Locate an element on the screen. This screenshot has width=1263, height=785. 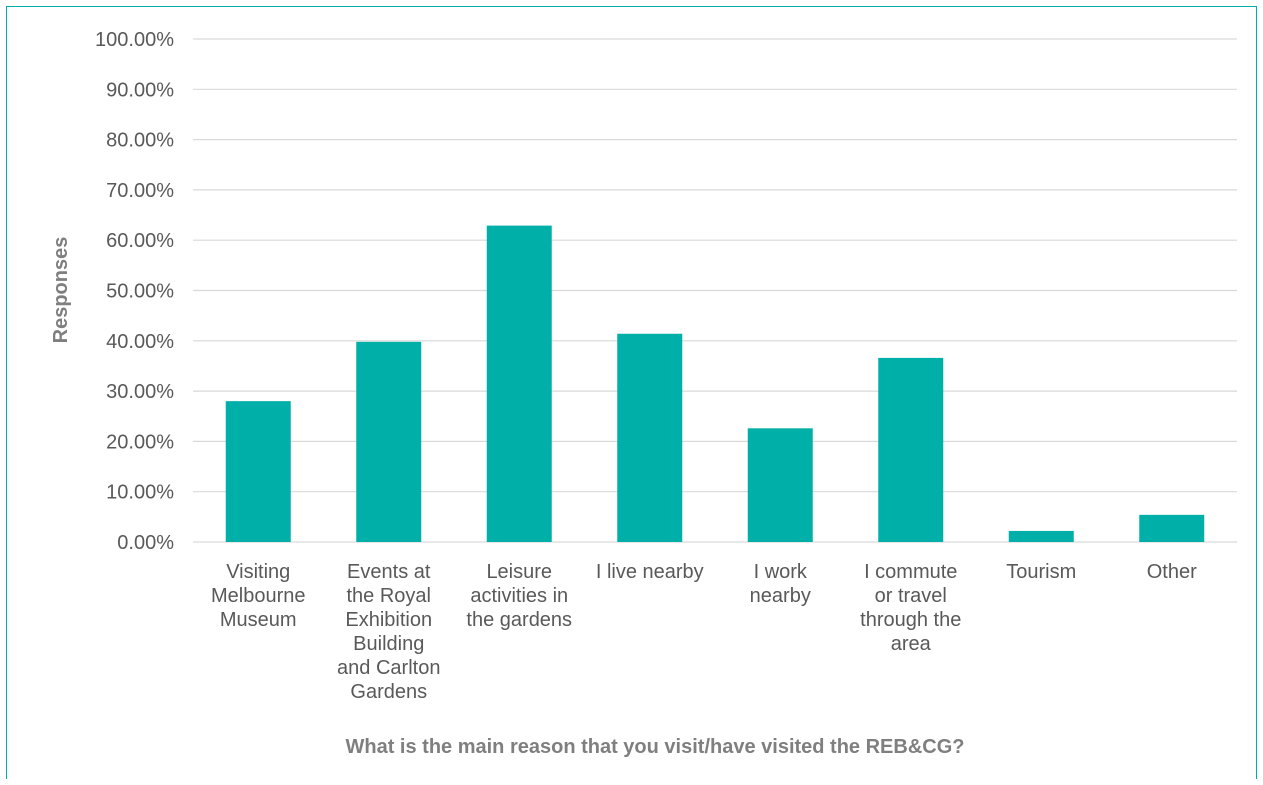
x-category-label: I work nearby is located at coordinates (780, 584).